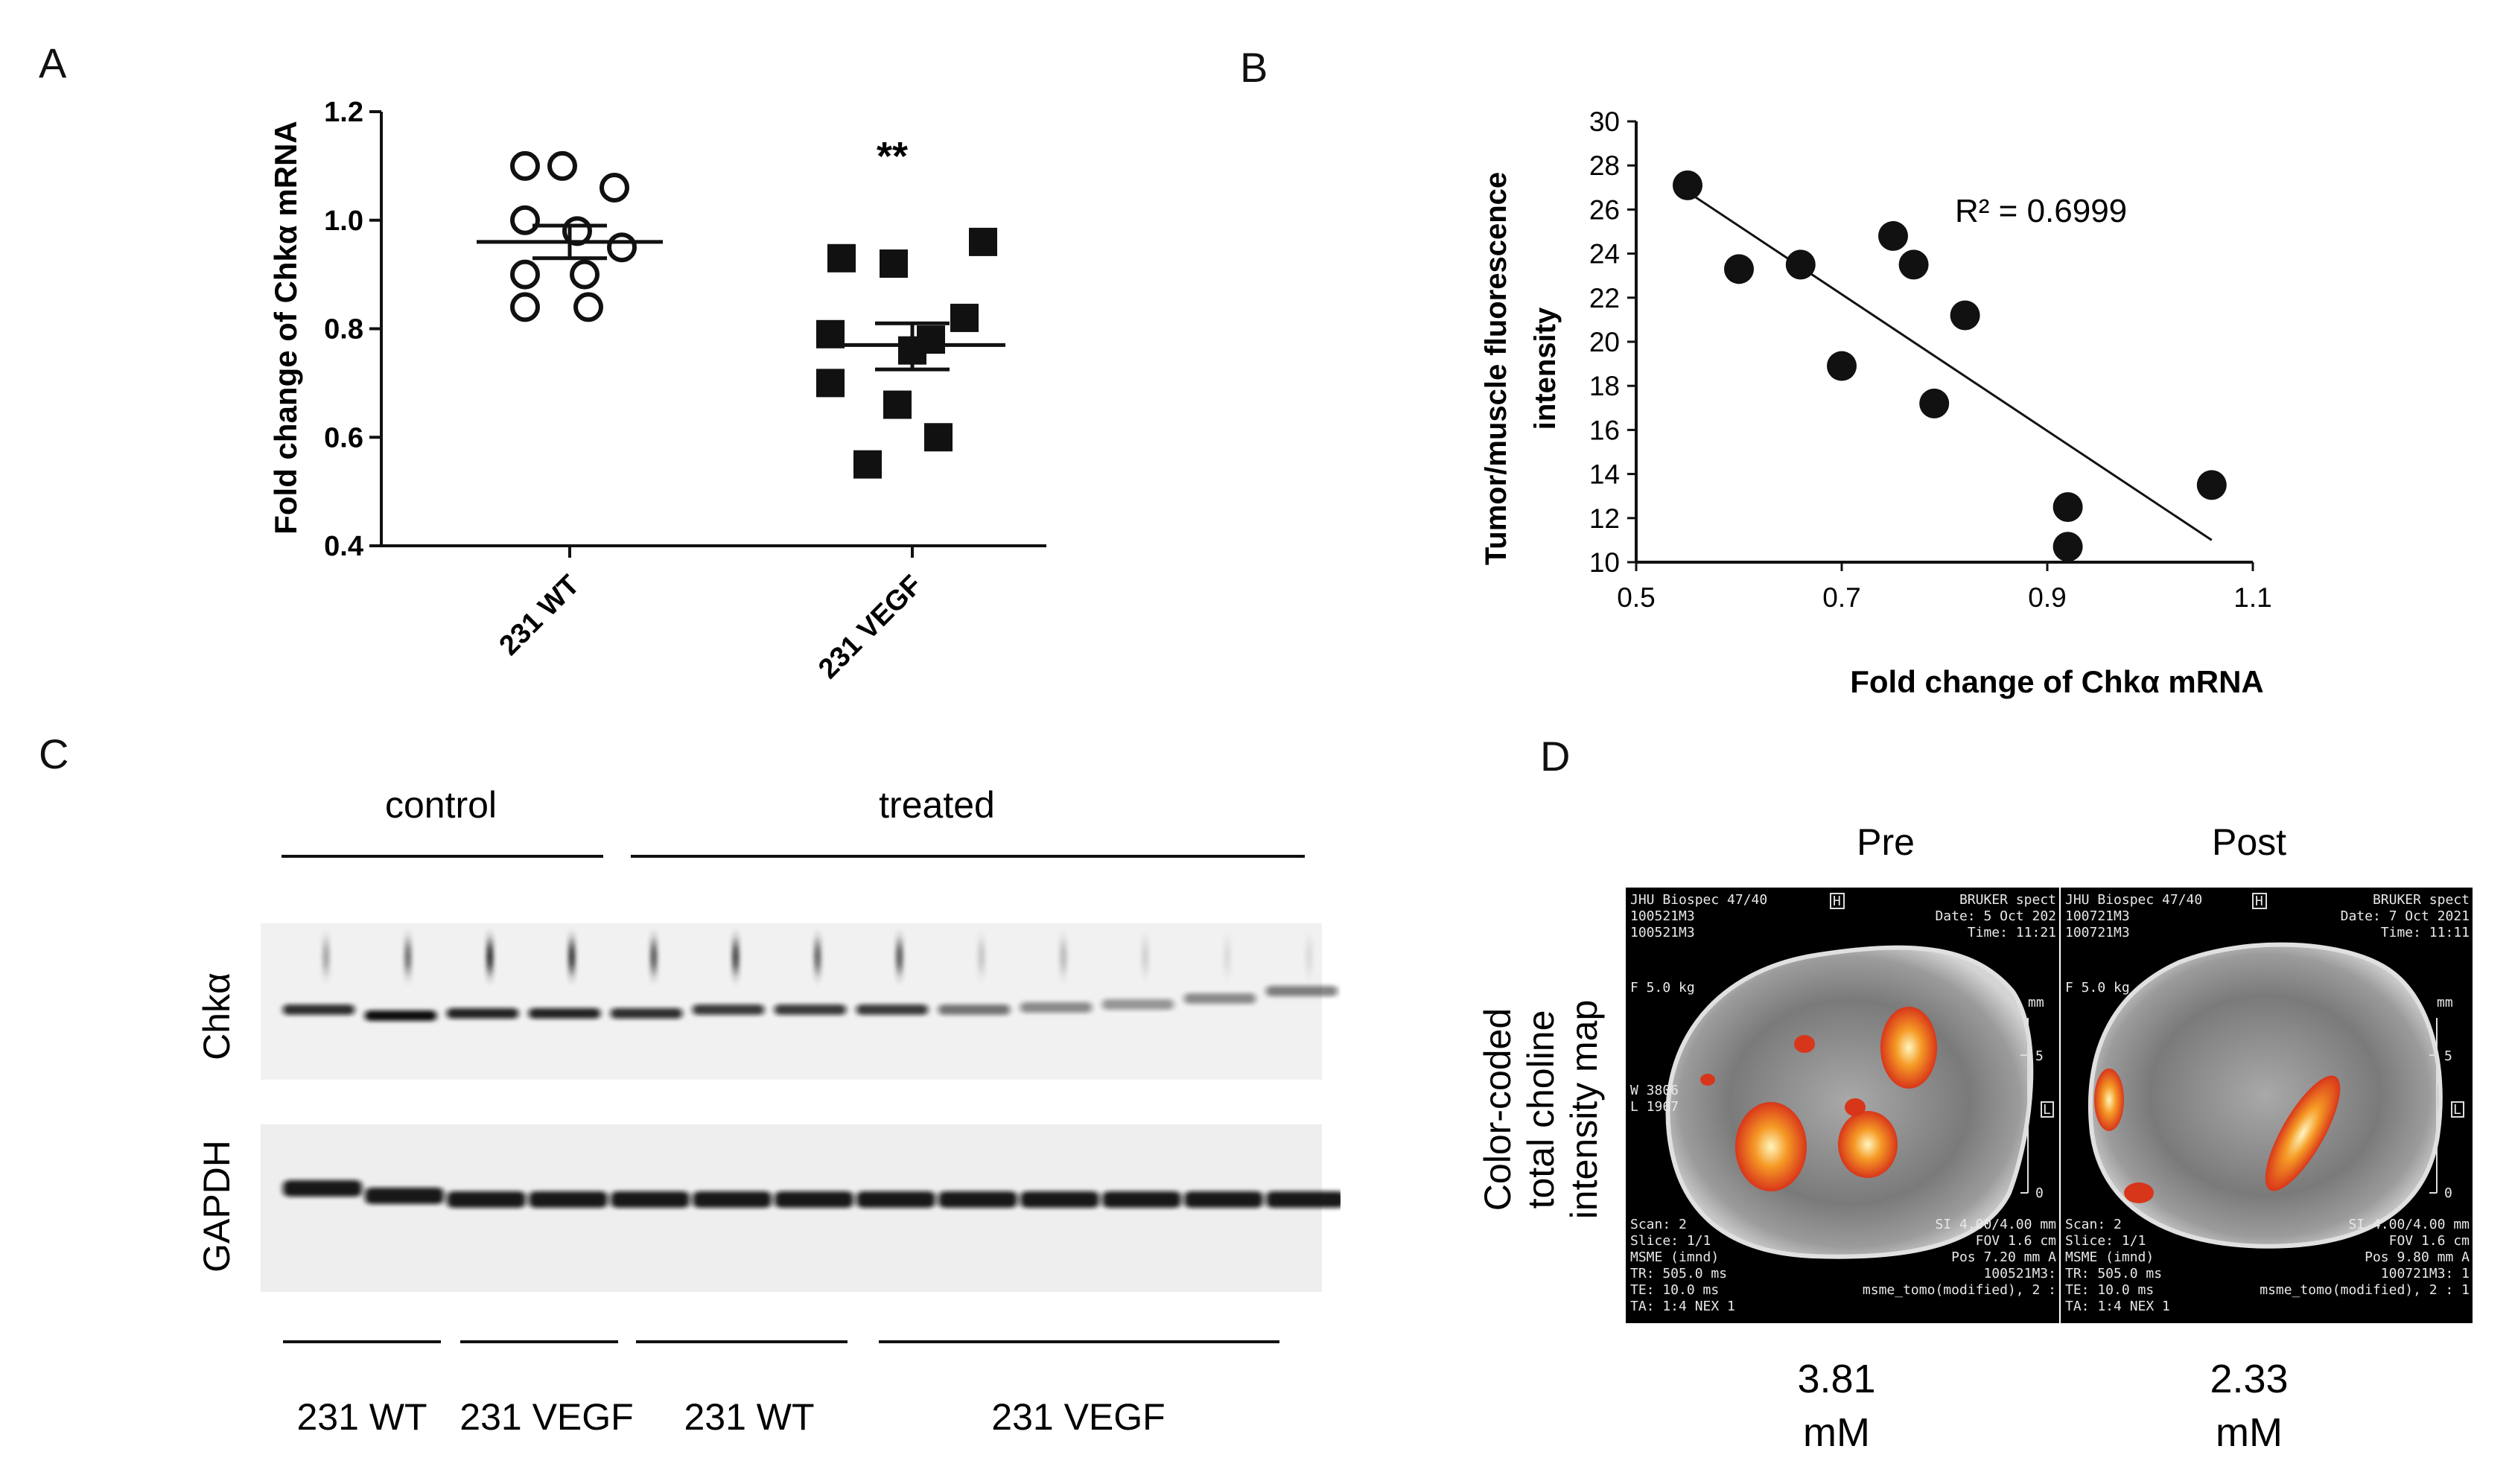  I want to click on chart-a-y-tick-label: 1.2, so click(343, 112).